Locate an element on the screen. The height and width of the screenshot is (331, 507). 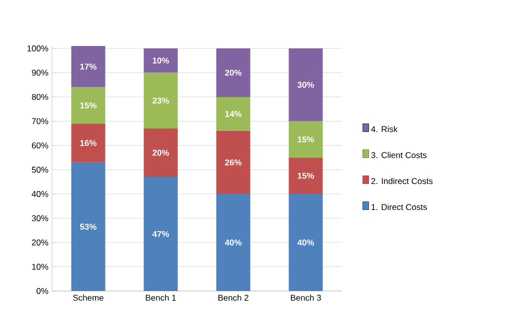
y-tick-label: 30% is located at coordinates (40, 218).